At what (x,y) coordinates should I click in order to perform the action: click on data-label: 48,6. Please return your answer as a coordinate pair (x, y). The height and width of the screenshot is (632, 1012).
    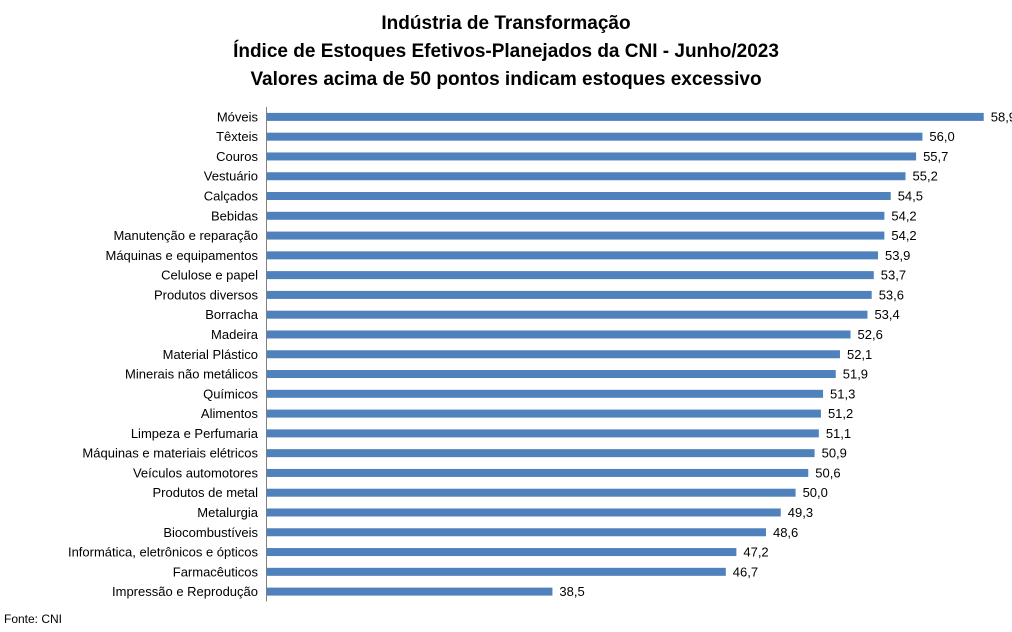
    Looking at the image, I should click on (785, 532).